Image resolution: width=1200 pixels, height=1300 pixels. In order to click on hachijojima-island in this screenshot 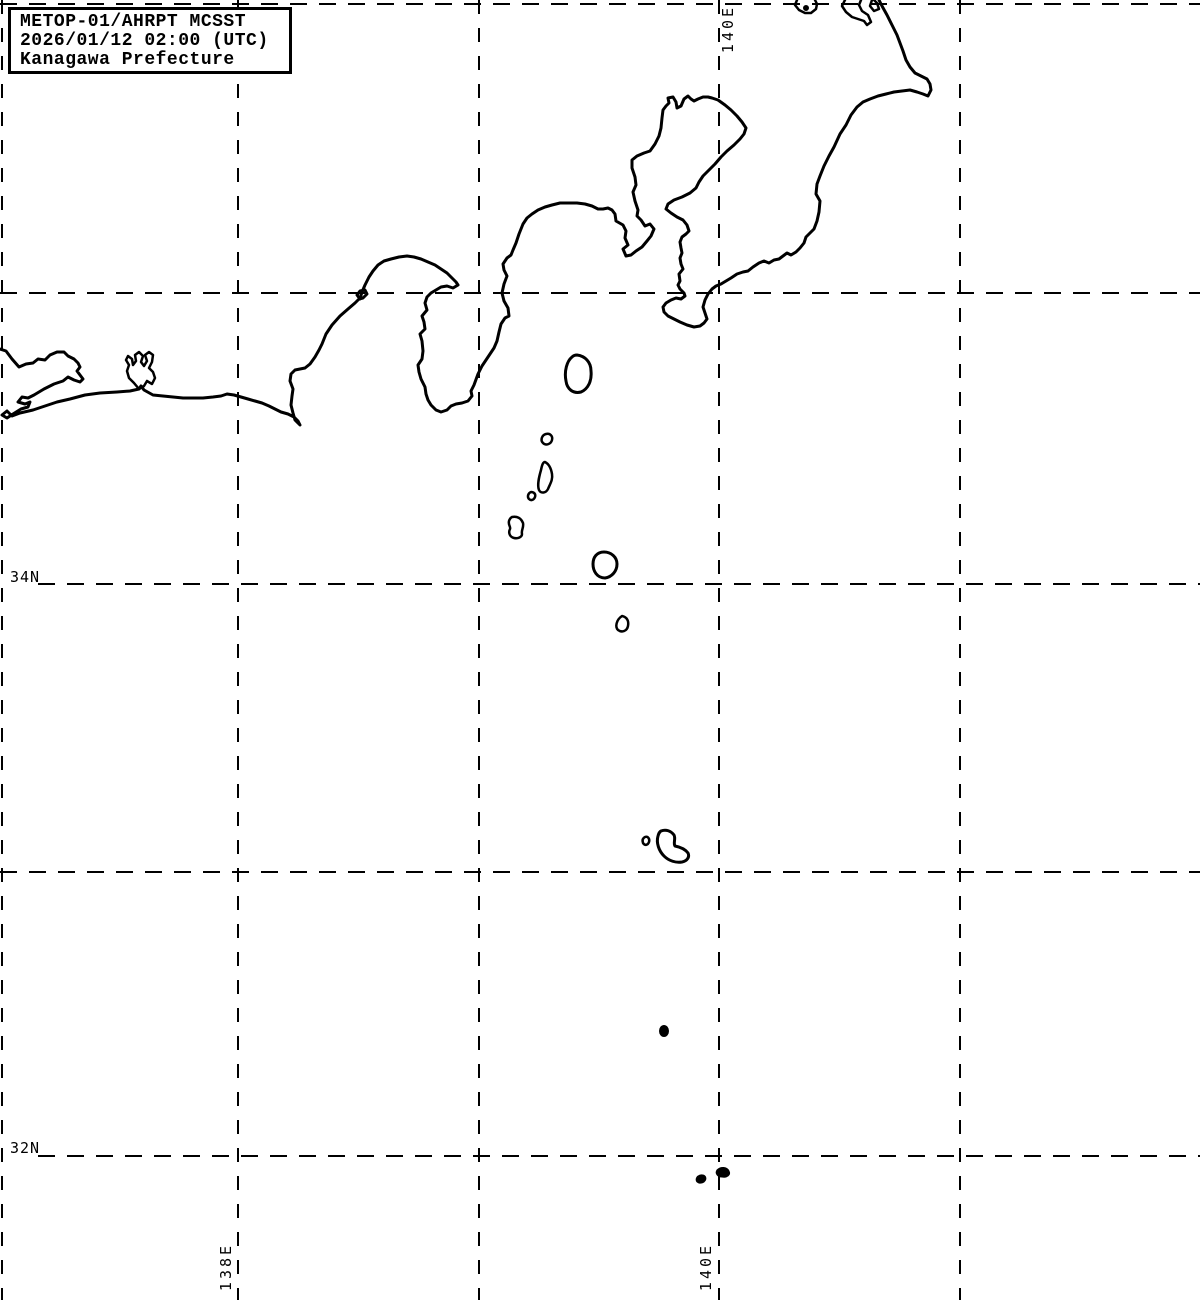, I will do `click(673, 846)`.